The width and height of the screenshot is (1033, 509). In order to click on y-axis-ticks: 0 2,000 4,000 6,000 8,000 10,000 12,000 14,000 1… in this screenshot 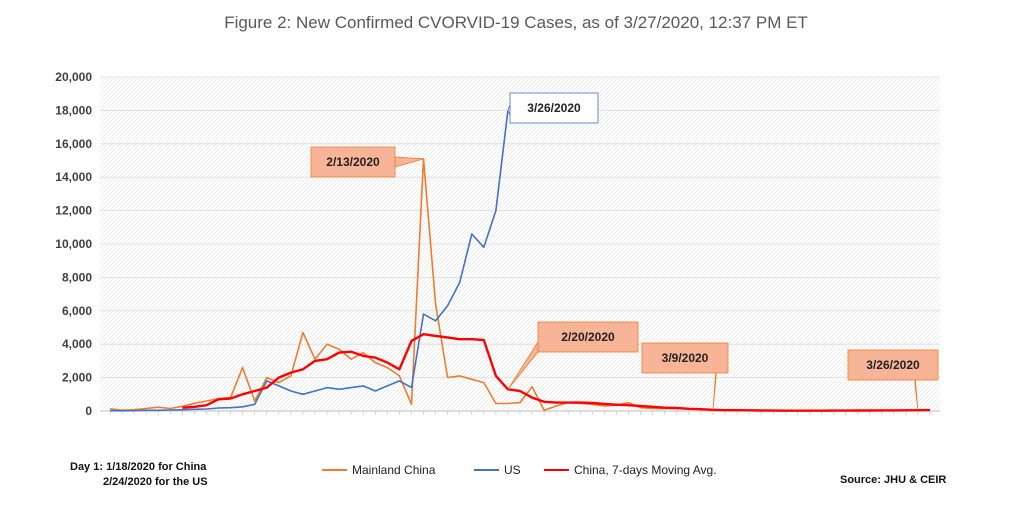, I will do `click(73, 244)`.